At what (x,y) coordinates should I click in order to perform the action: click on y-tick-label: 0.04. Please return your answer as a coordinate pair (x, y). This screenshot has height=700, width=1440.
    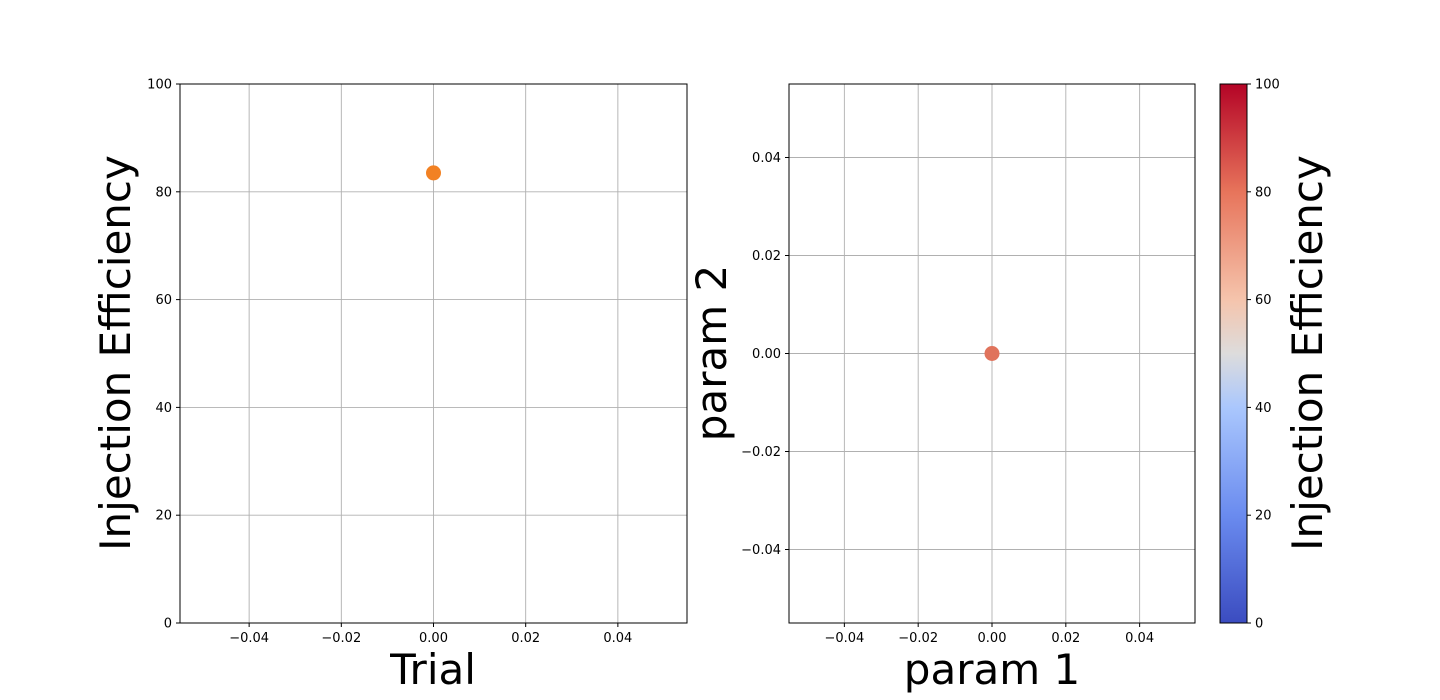
    Looking at the image, I should click on (766, 158).